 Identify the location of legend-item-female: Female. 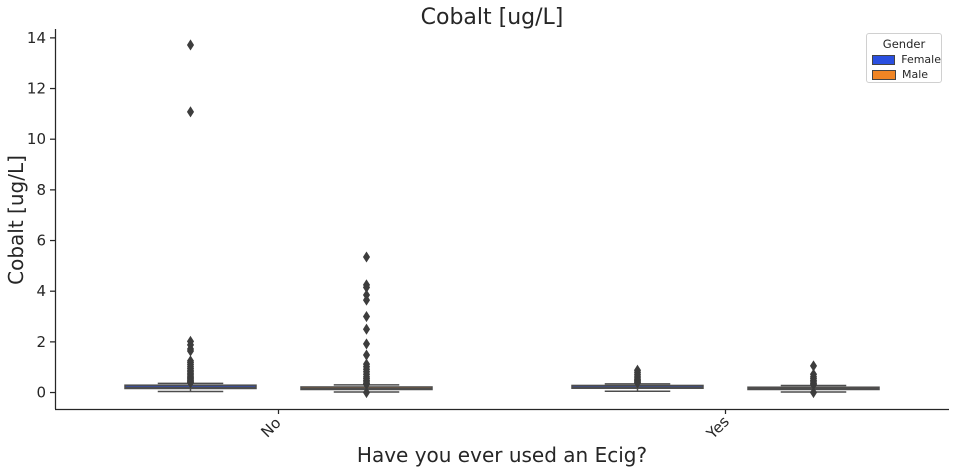
(906, 59).